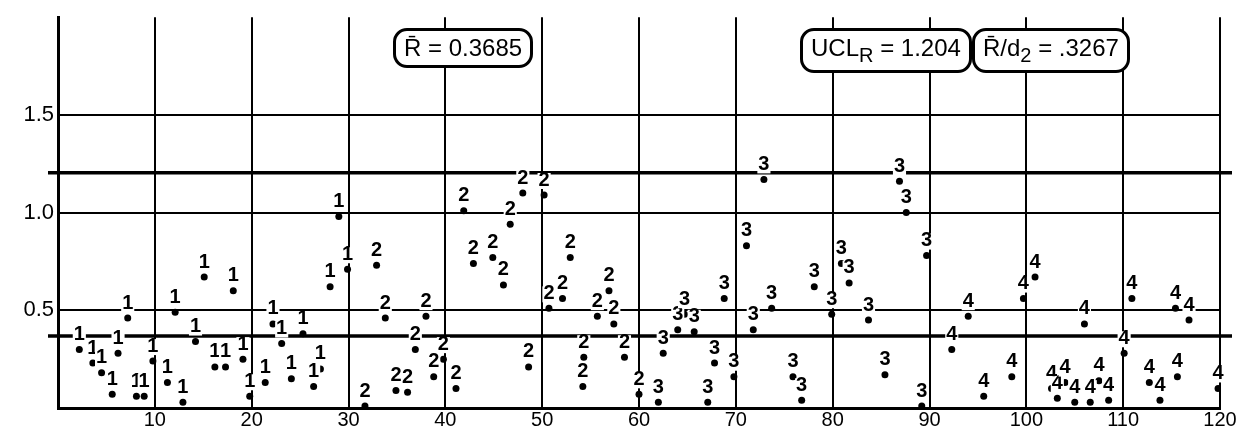 The height and width of the screenshot is (432, 1250). Describe the element at coordinates (154, 418) in the screenshot. I see `x-tick-label: 10` at that location.